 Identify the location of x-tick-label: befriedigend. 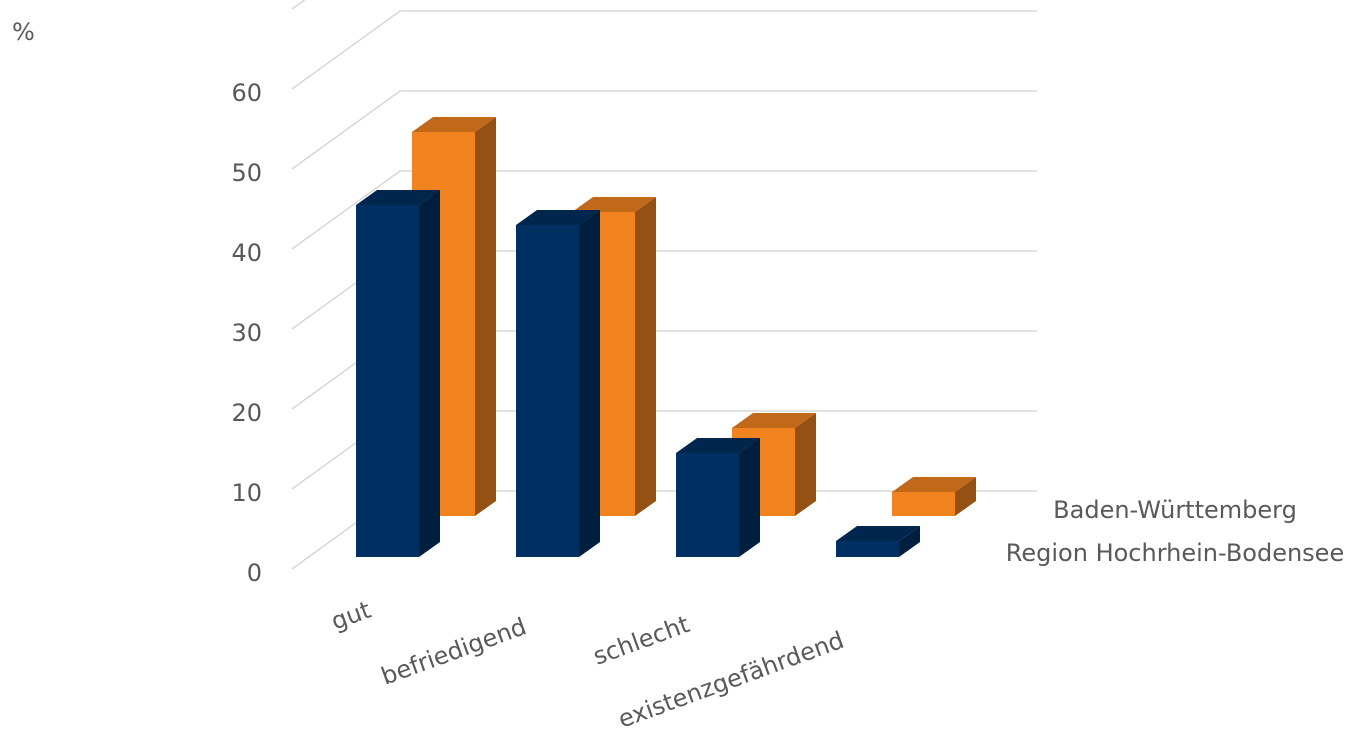
(453, 651).